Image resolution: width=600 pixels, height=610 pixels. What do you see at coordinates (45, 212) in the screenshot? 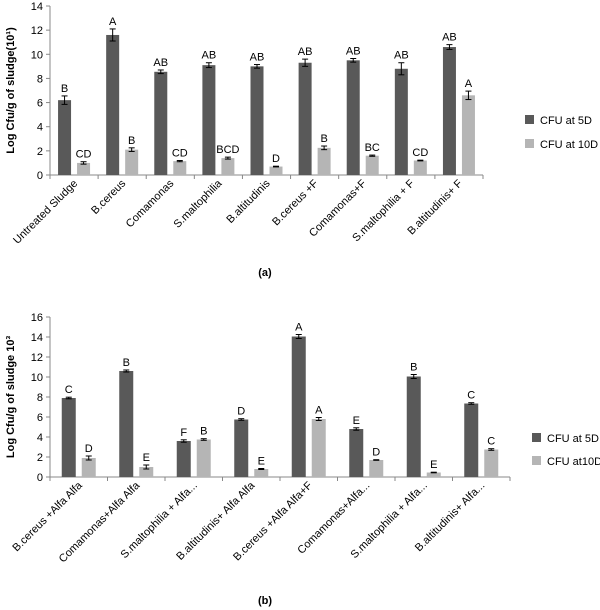
I see `x-category-label: Untreated Sludge` at bounding box center [45, 212].